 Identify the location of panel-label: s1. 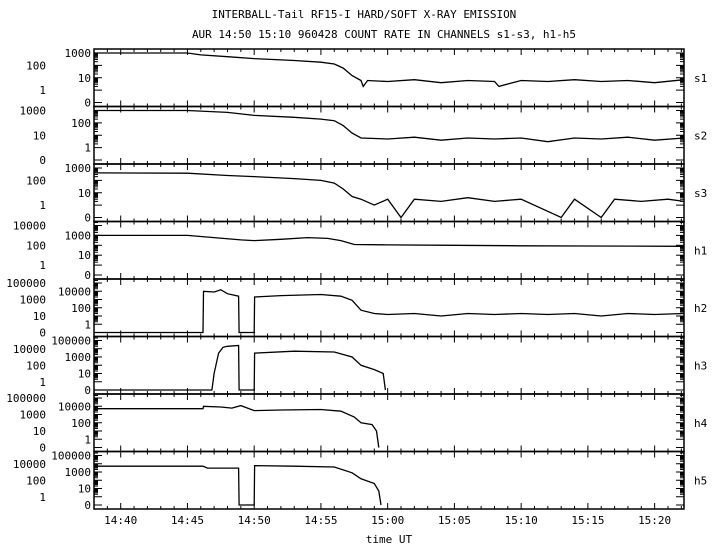
(700, 78).